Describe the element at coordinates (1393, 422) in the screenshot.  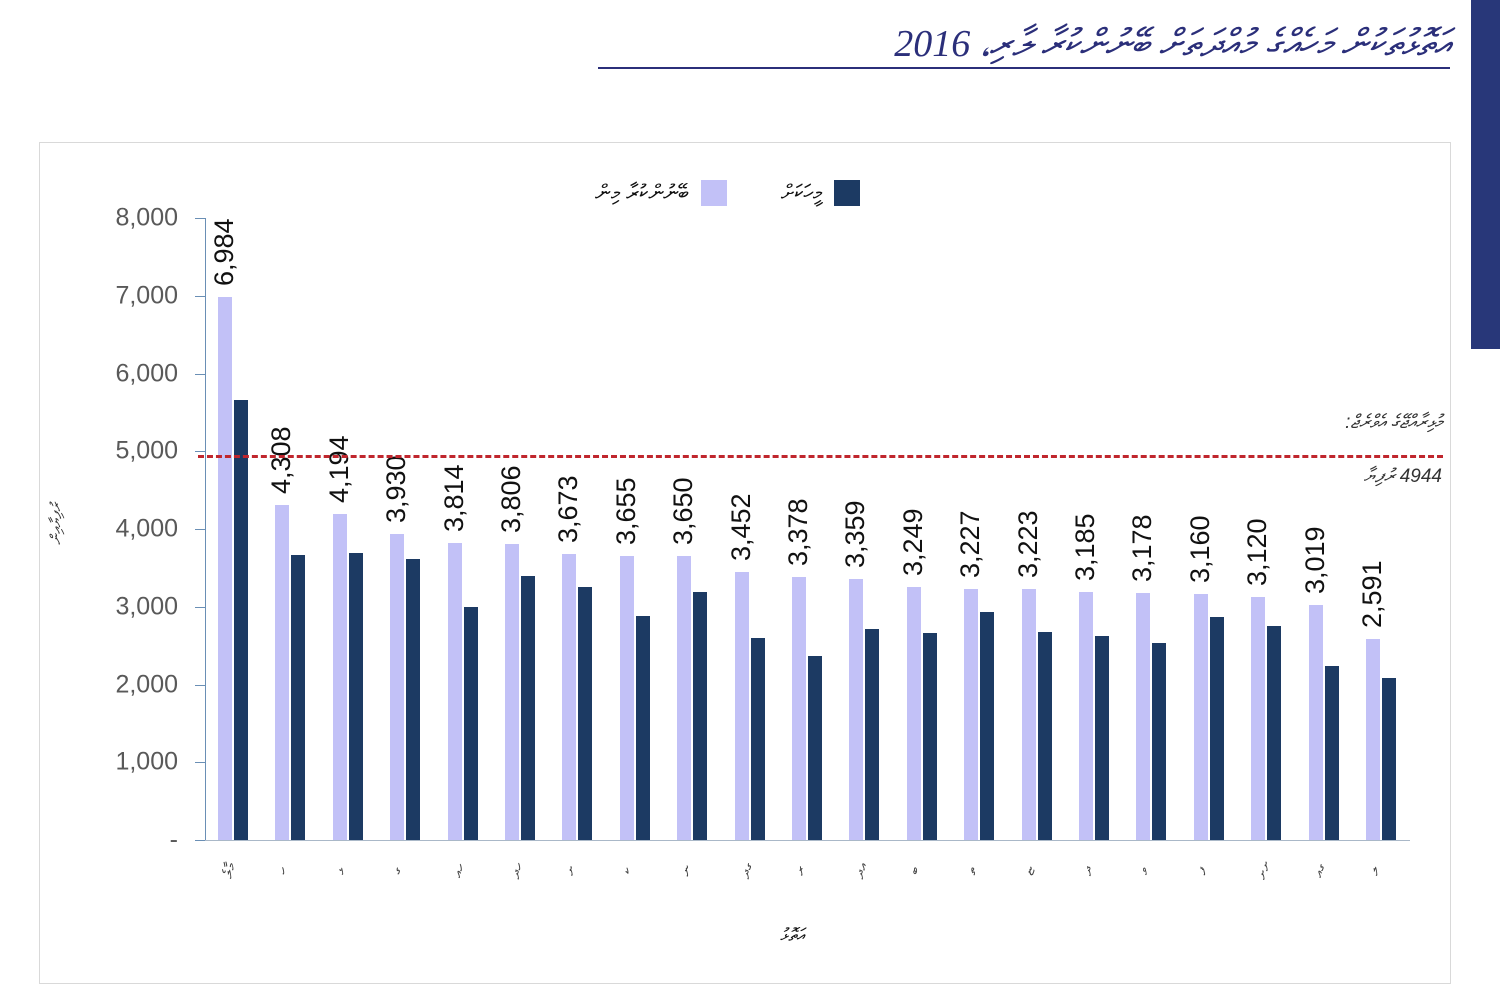
I see `average-caption-top: މުޅިރާއްޖޭގެ އެވްރެޖް:` at that location.